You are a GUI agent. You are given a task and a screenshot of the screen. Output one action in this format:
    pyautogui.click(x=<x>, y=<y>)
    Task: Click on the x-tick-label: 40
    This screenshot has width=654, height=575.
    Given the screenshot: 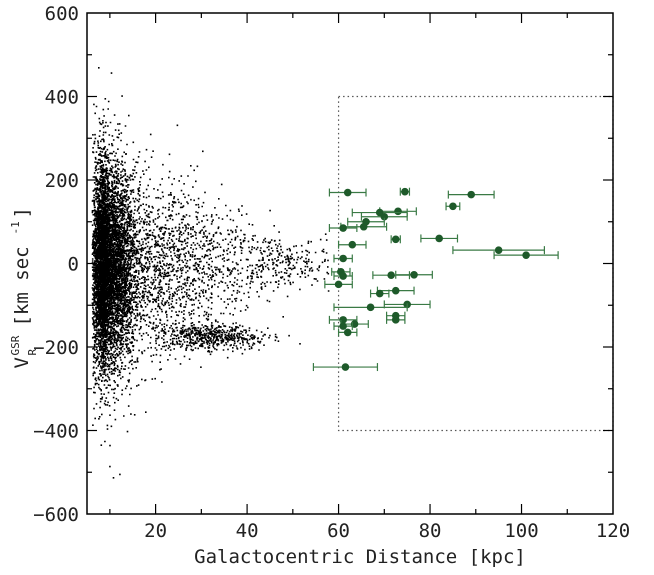 What is the action you would take?
    pyautogui.click(x=247, y=531)
    